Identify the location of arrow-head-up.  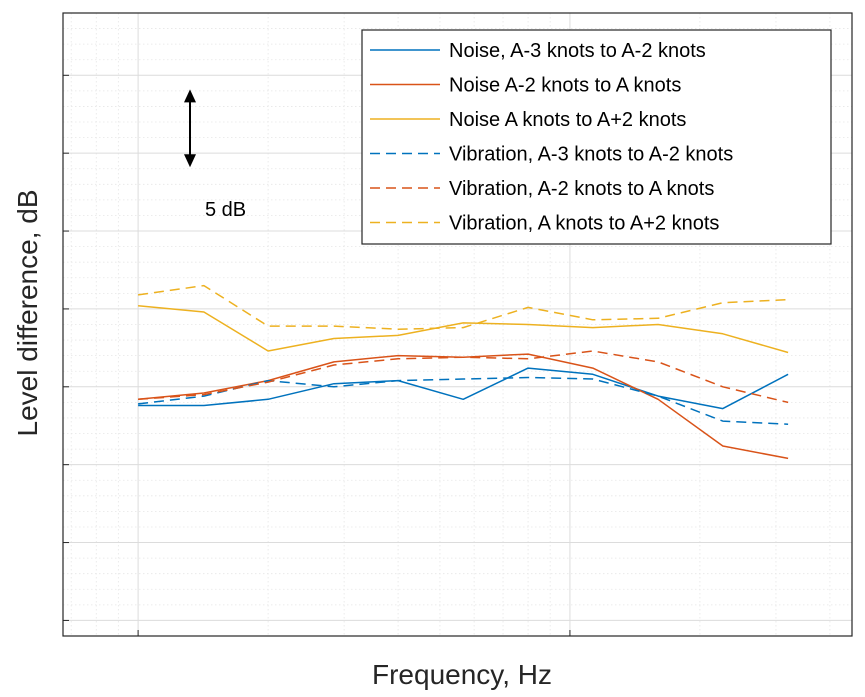
(190, 96).